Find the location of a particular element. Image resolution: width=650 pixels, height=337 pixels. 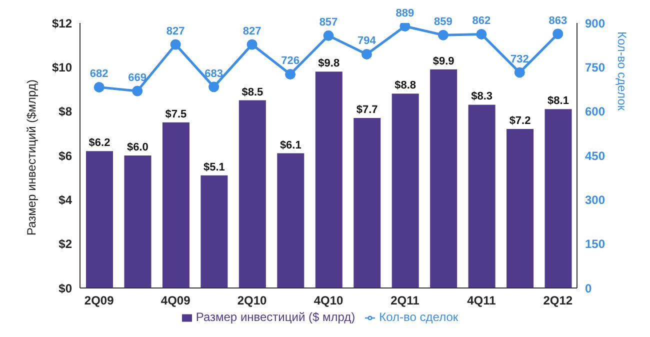

y2-axis-title: Кол-во сделок is located at coordinates (621, 72).